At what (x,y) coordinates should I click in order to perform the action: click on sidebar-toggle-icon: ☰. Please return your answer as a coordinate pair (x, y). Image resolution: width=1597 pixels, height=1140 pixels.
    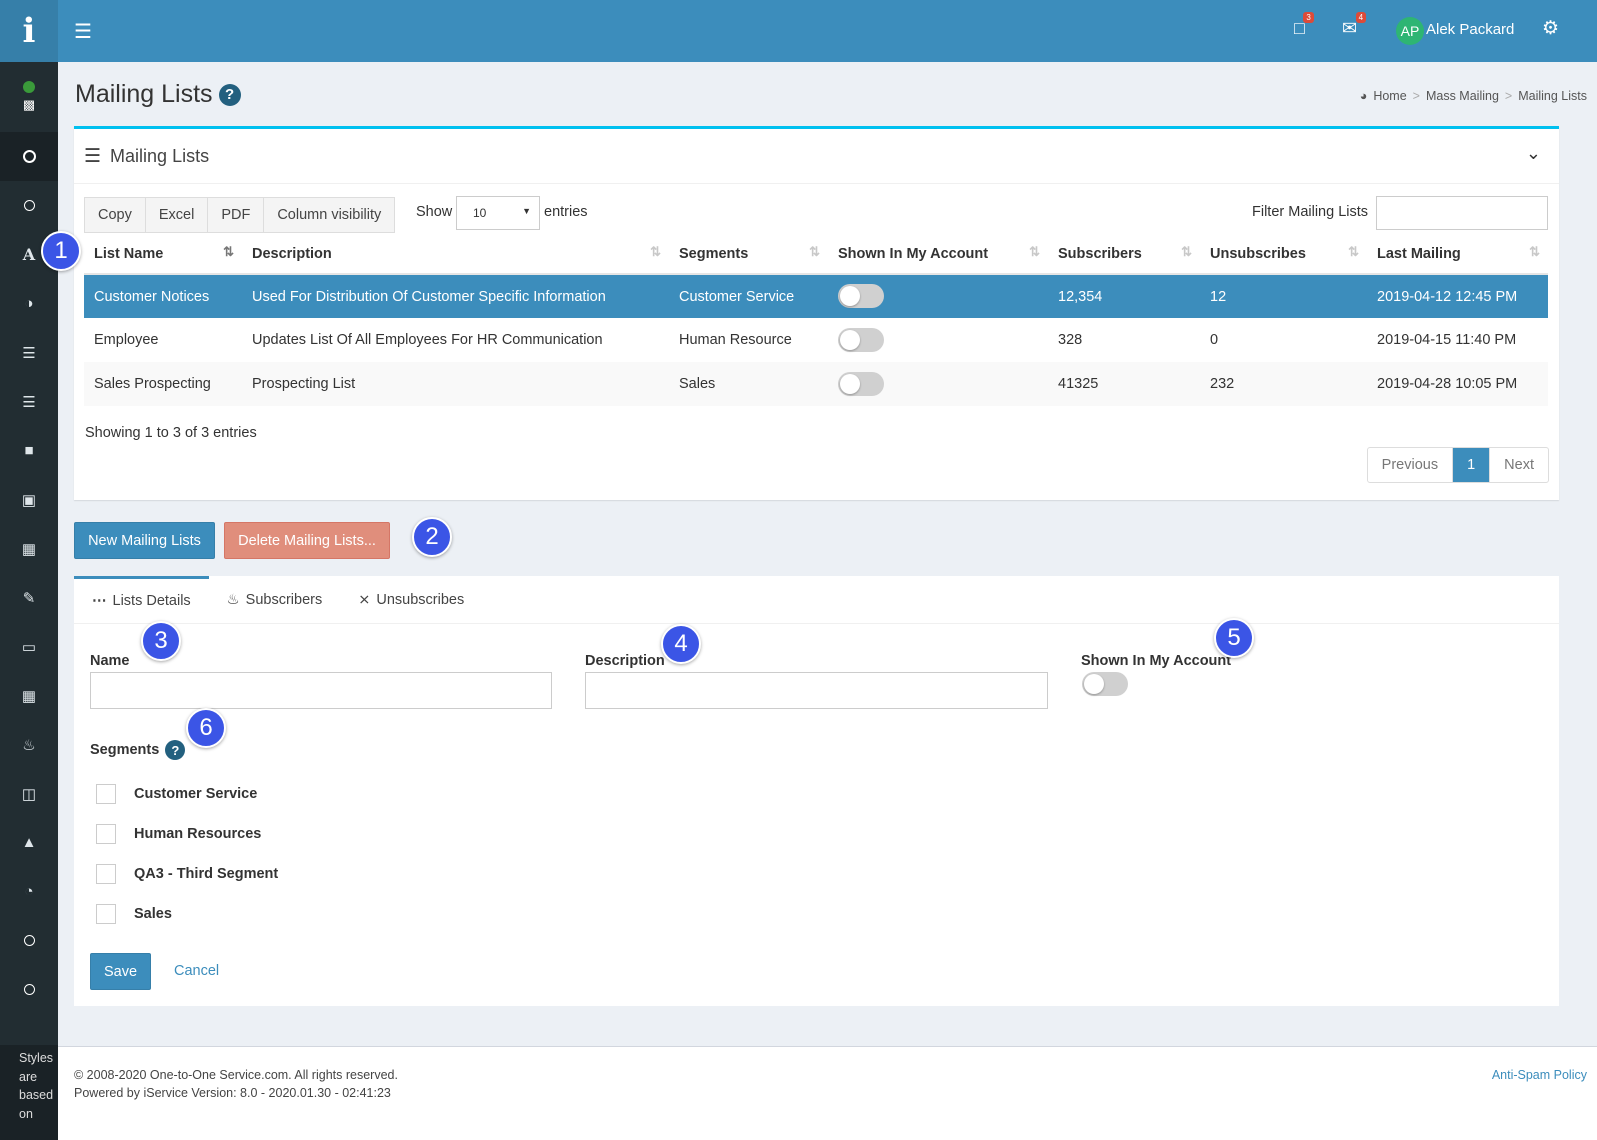
    Looking at the image, I should click on (83, 32).